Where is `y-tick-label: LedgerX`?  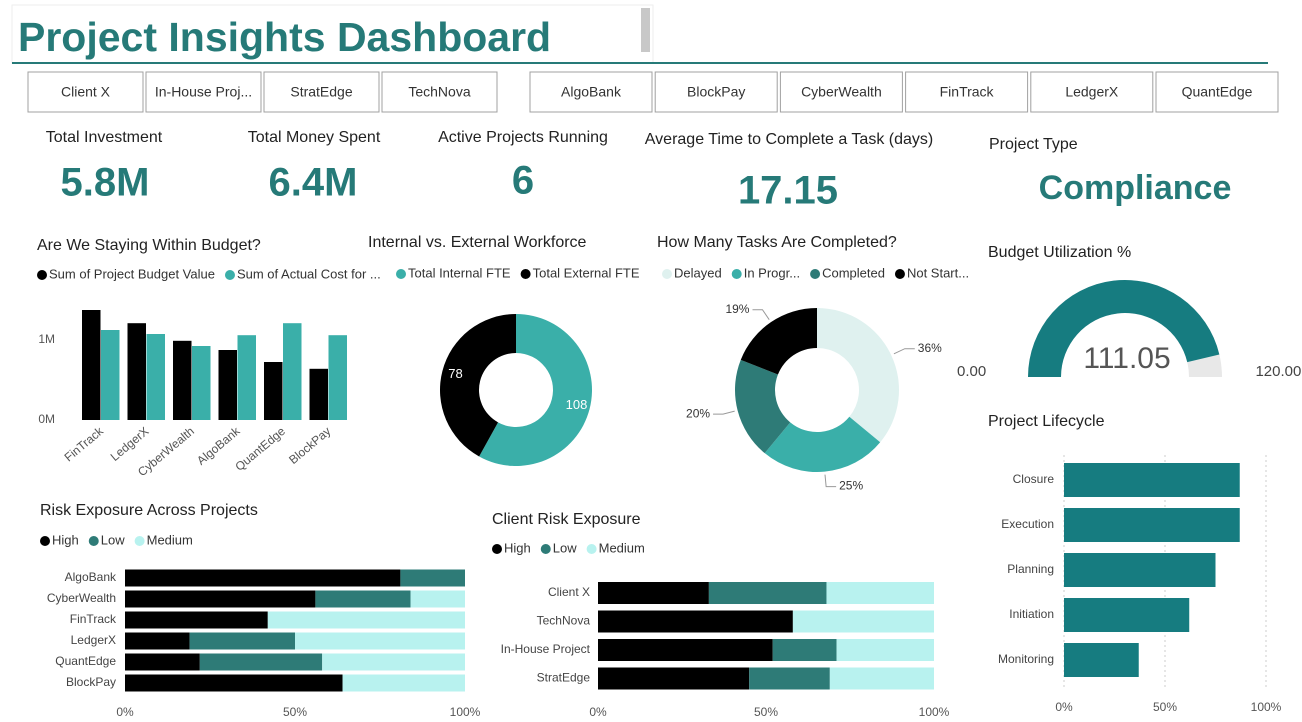
y-tick-label: LedgerX is located at coordinates (93, 640).